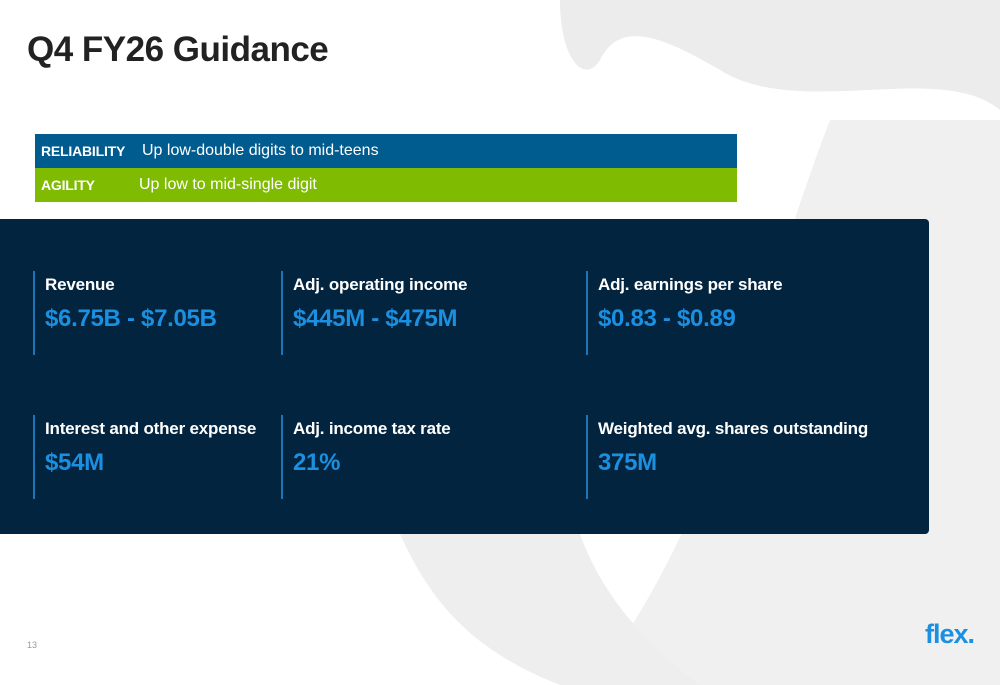  I want to click on metric-label: Interest and other expense, so click(151, 428).